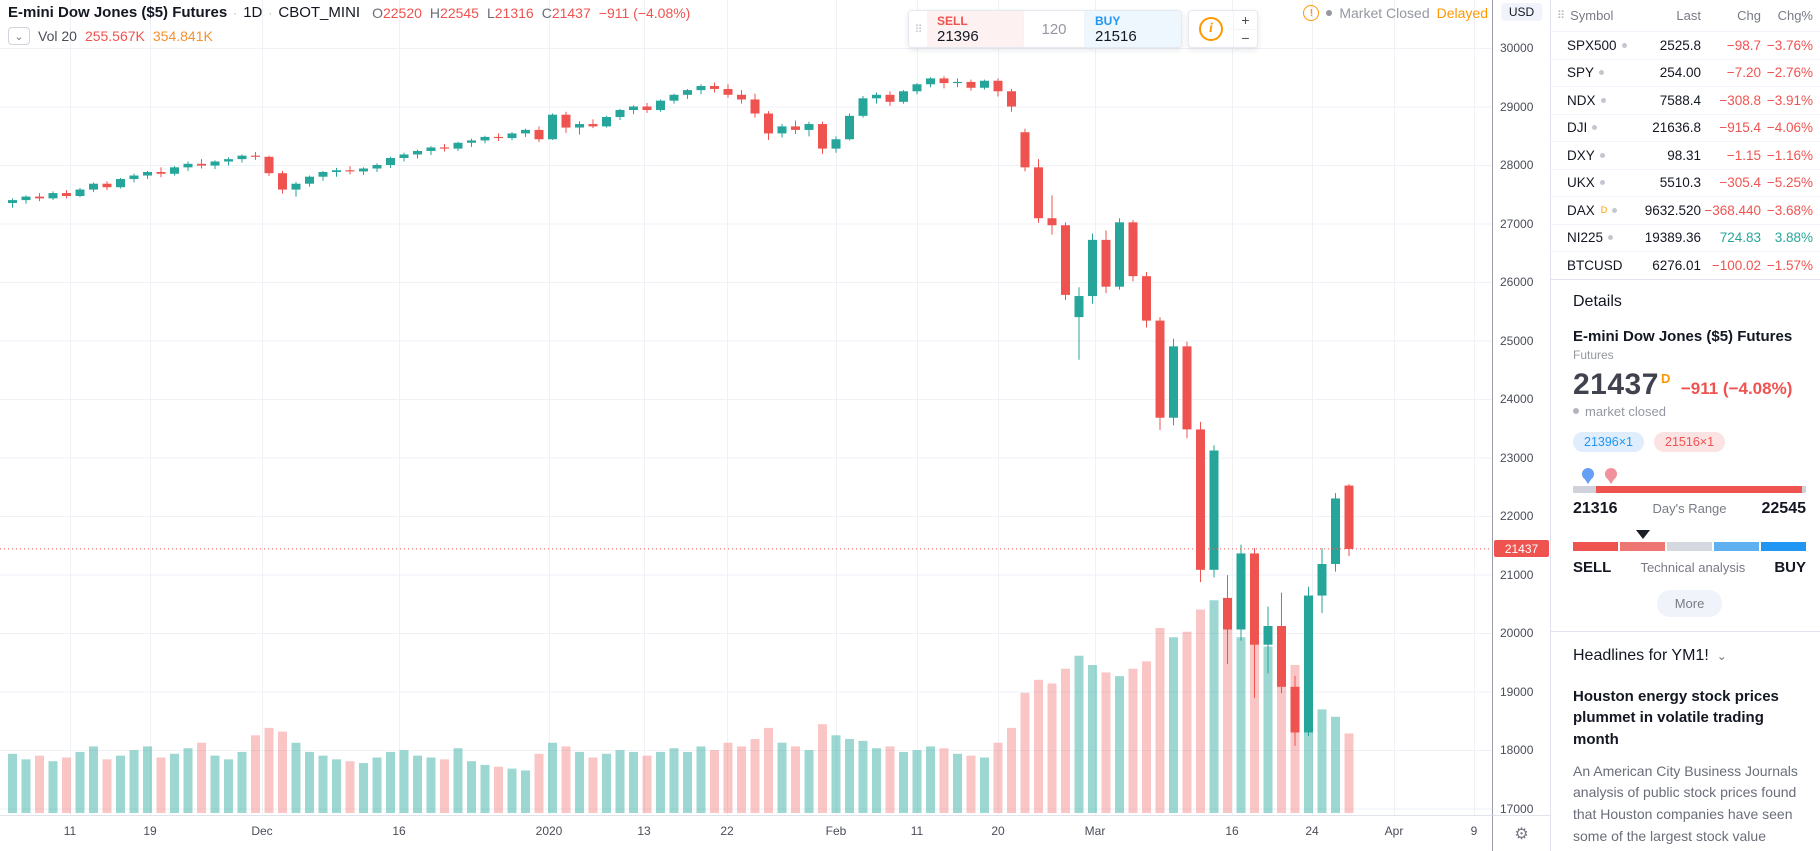  I want to click on volume-value-orange: 354.841K, so click(182, 36).